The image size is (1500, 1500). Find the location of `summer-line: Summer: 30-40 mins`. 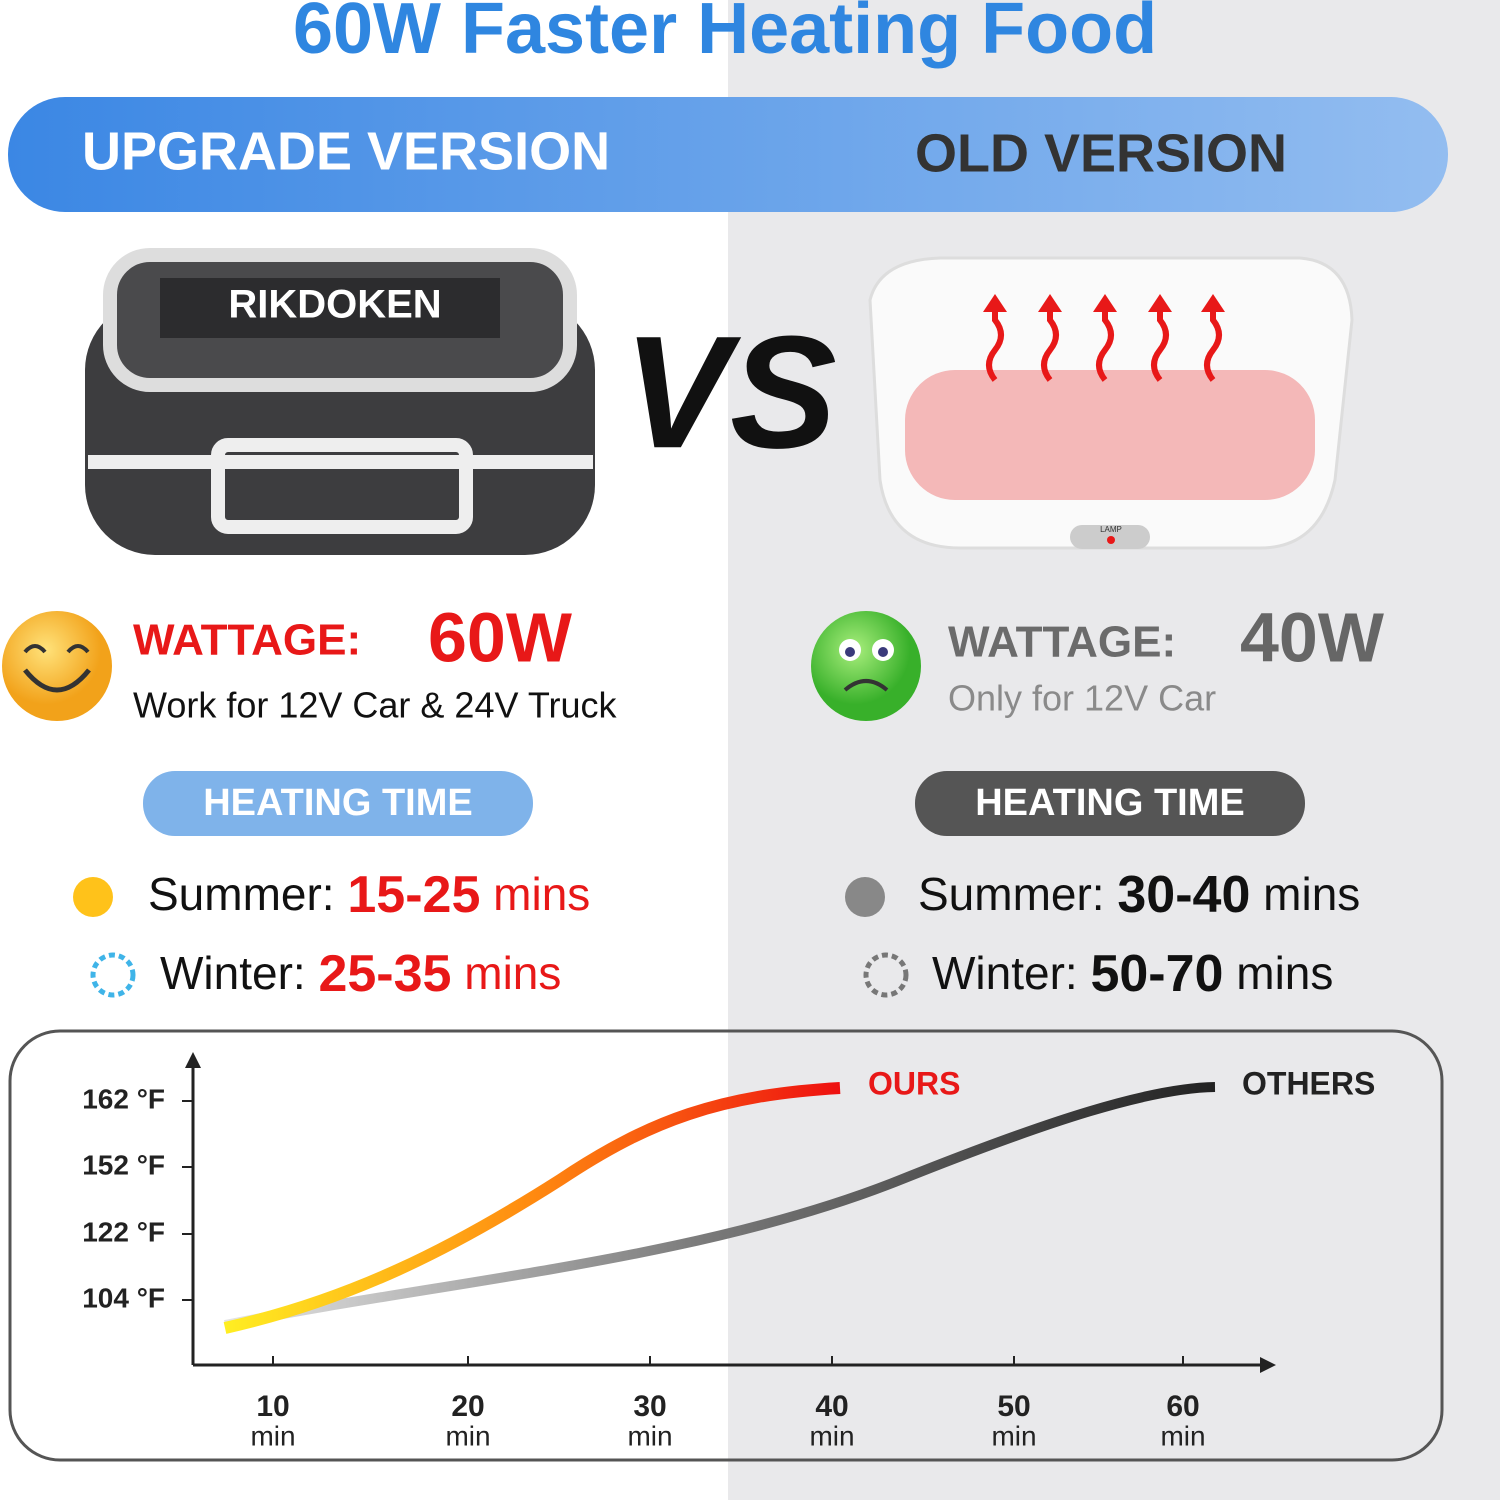

summer-line: Summer: 30-40 mins is located at coordinates (1139, 895).